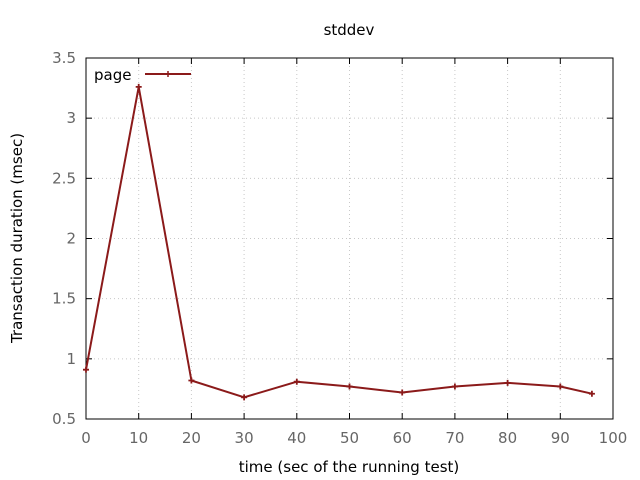 This screenshot has width=640, height=480. I want to click on legend: page, so click(142, 75).